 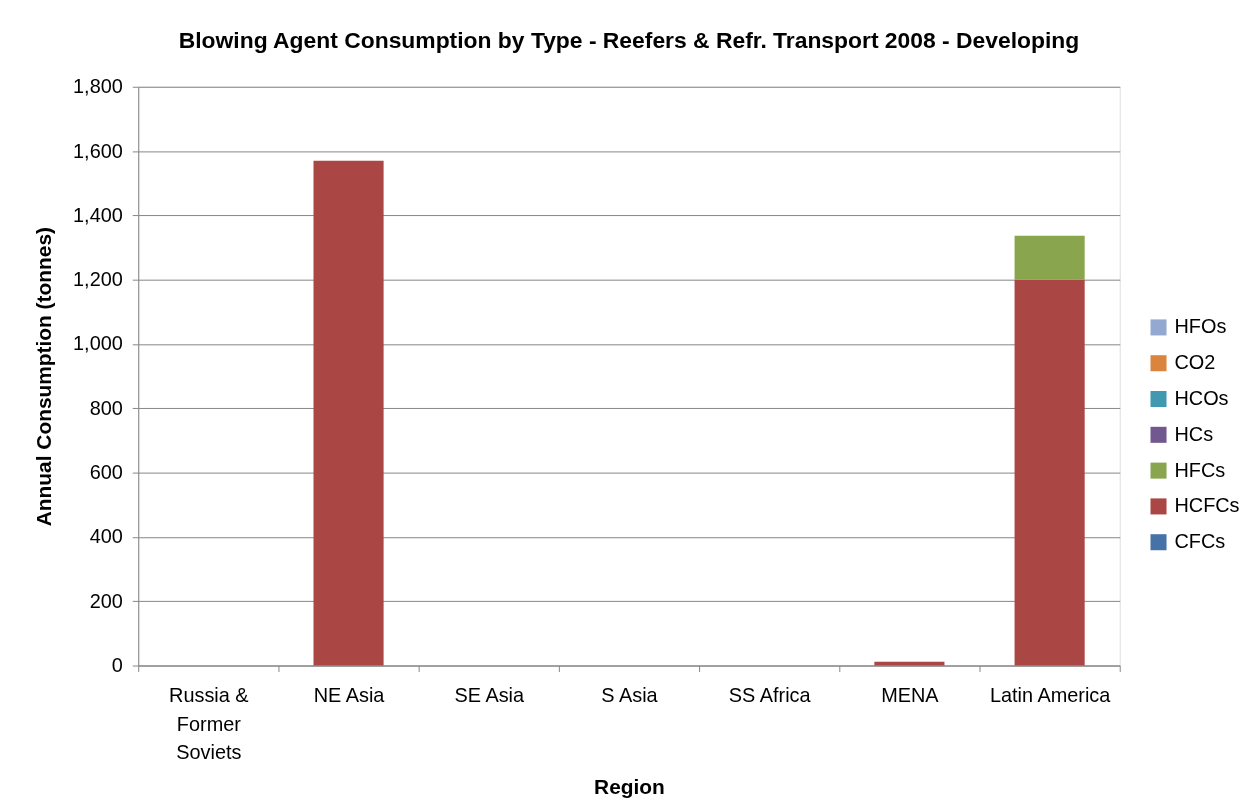 What do you see at coordinates (106, 600) in the screenshot?
I see `y-tick-label: 200` at bounding box center [106, 600].